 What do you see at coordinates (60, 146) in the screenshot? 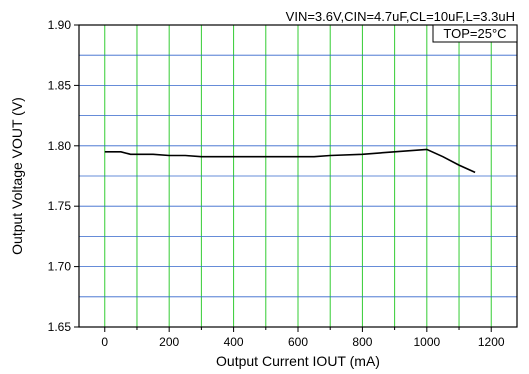
I see `y-tick-label-3: 1.80` at bounding box center [60, 146].